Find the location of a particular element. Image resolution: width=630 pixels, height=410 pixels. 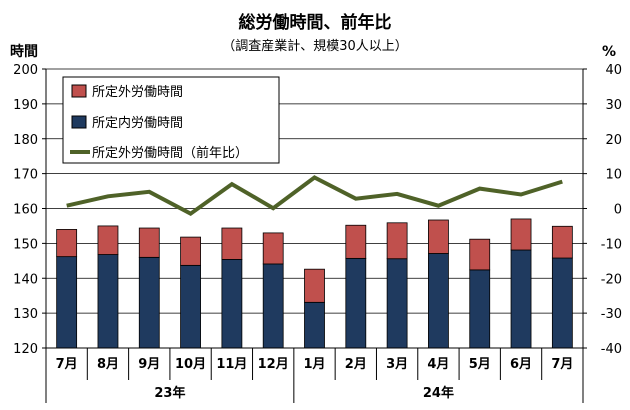

left-tick-label: 160 is located at coordinates (25, 210).